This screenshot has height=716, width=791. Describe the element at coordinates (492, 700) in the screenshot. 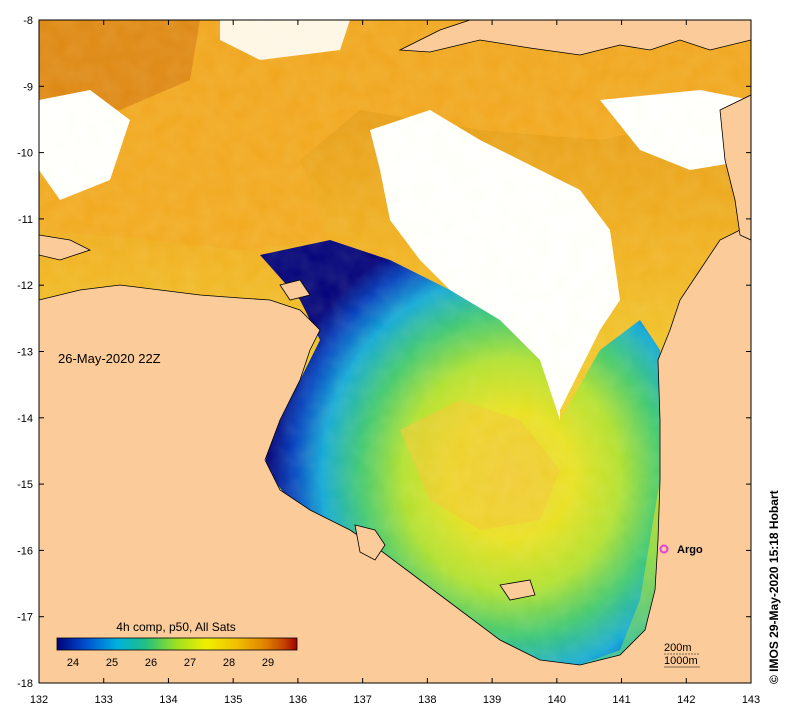

I see `lon-tick-label: 139` at that location.